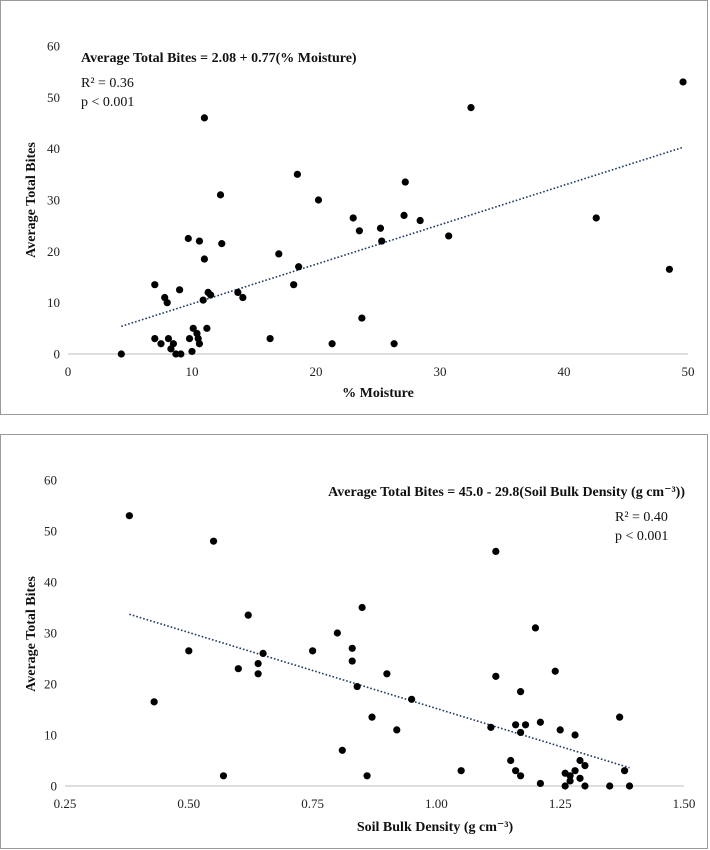  What do you see at coordinates (53, 148) in the screenshot?
I see `y-tick-label: 40` at bounding box center [53, 148].